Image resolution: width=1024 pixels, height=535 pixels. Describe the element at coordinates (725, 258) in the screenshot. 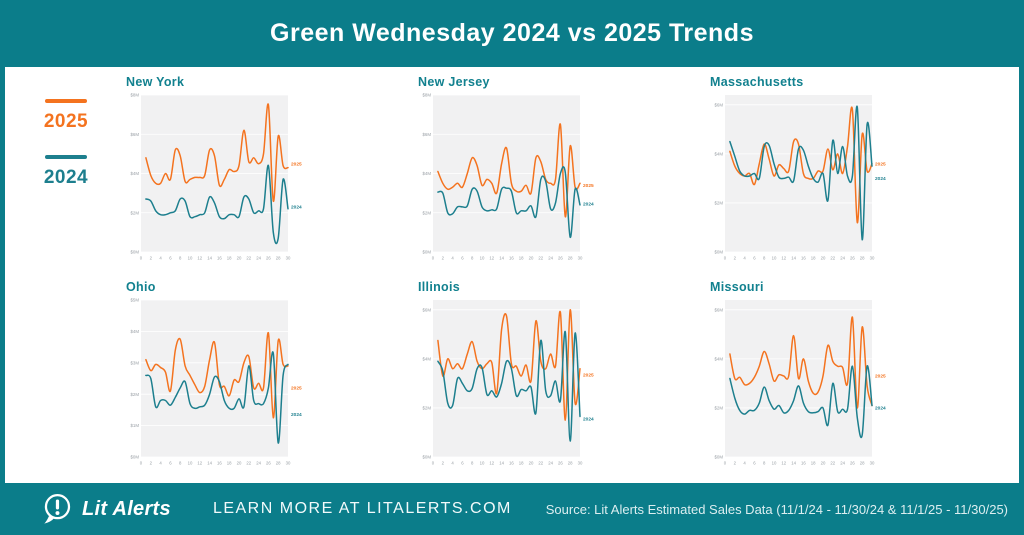

I see `svg-text: 0` at that location.